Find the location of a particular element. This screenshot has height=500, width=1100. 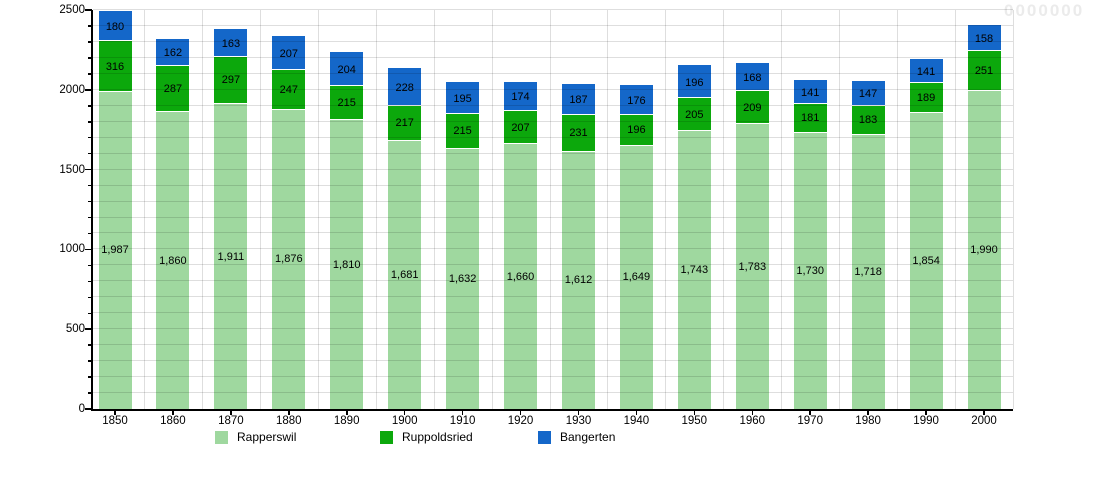

bar-value-label-ruppoldsried: 231 is located at coordinates (578, 133).